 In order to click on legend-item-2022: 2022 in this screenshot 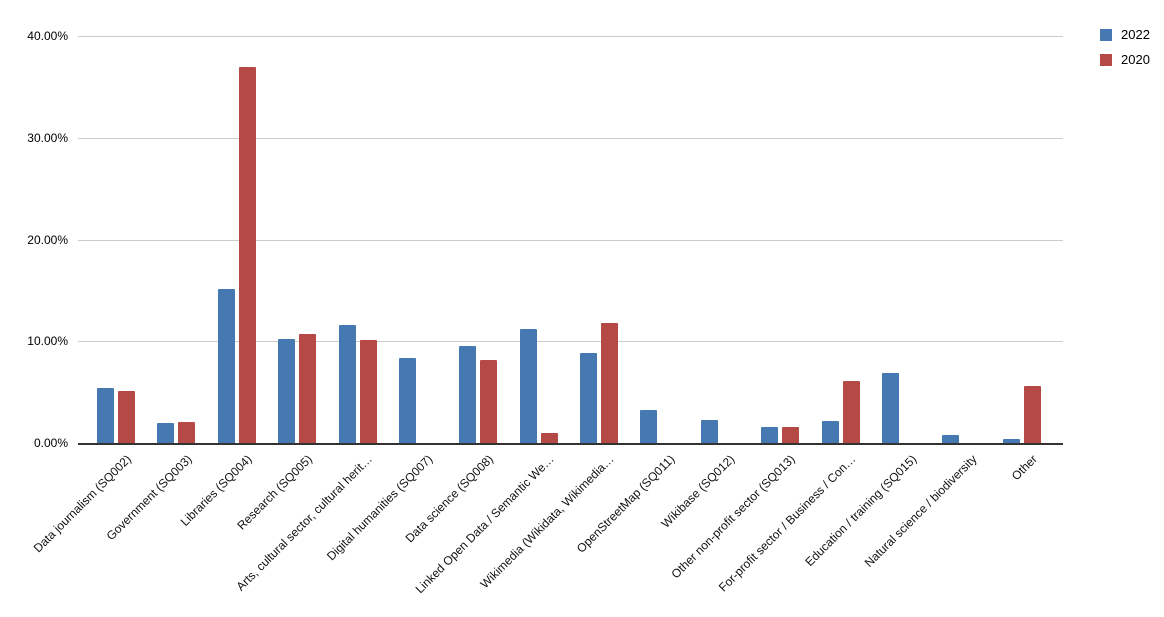, I will do `click(1125, 34)`.